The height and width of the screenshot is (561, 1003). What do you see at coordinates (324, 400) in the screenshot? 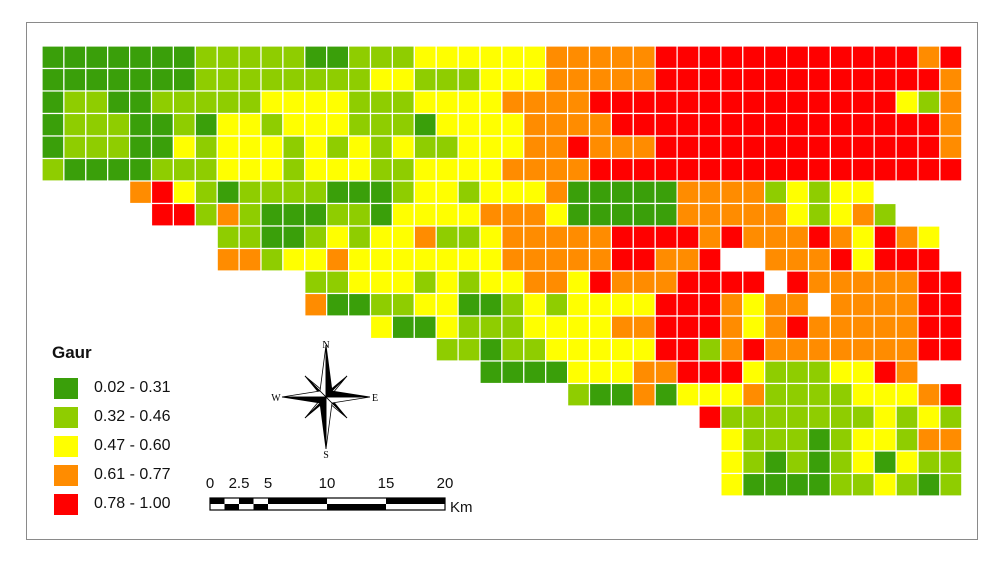
I see `compass-rose-icon: N S E W` at bounding box center [324, 400].